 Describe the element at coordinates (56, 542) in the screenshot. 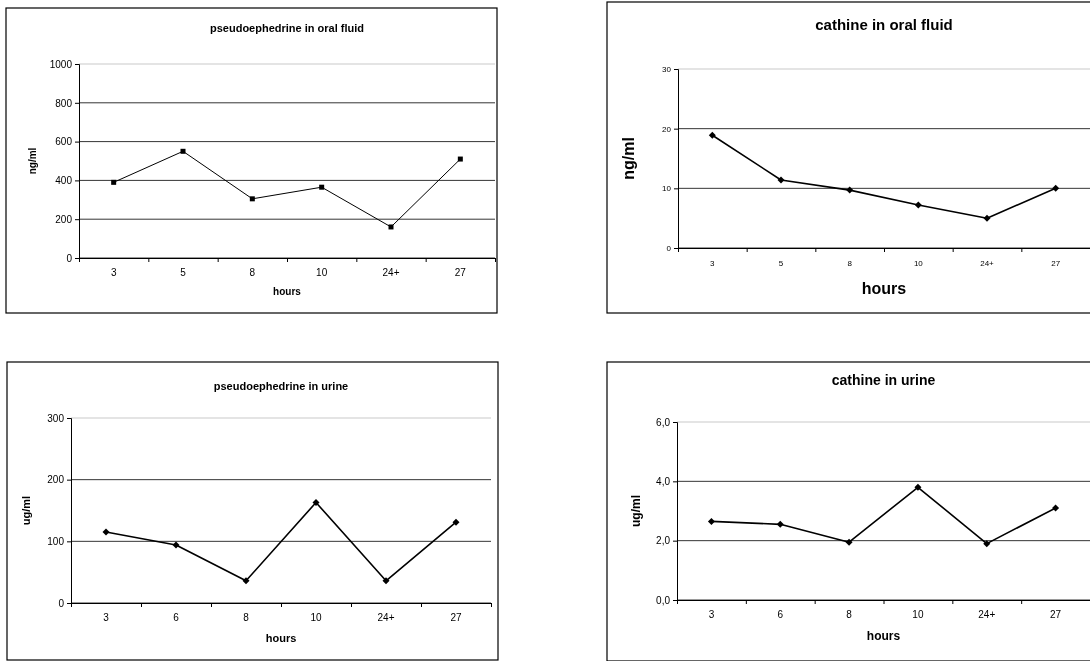

I see `y-tick-label: 100` at that location.